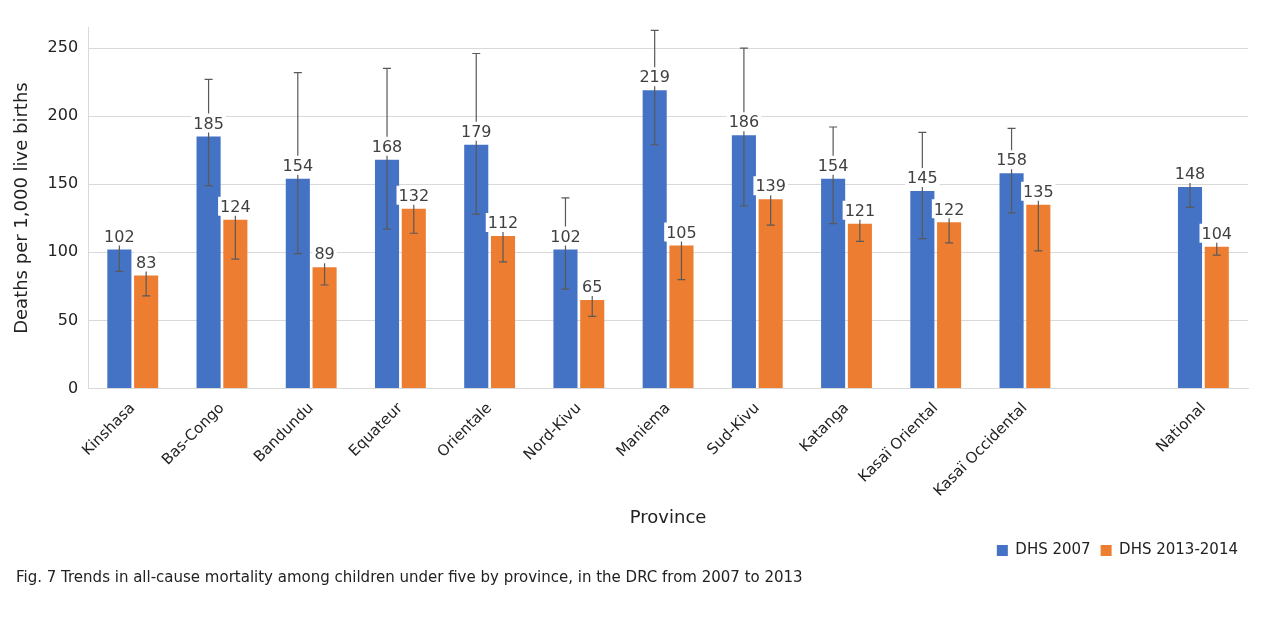  I want to click on y-axis-title: Deaths per 1,000 live births, so click(21, 208).